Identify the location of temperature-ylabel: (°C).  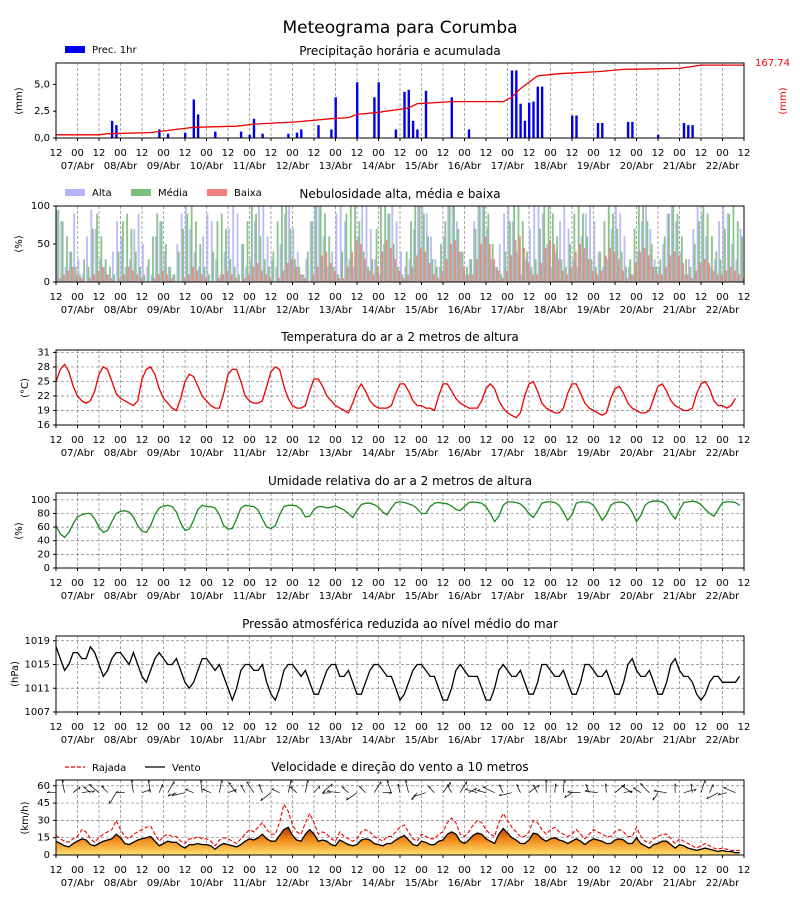
(25, 388).